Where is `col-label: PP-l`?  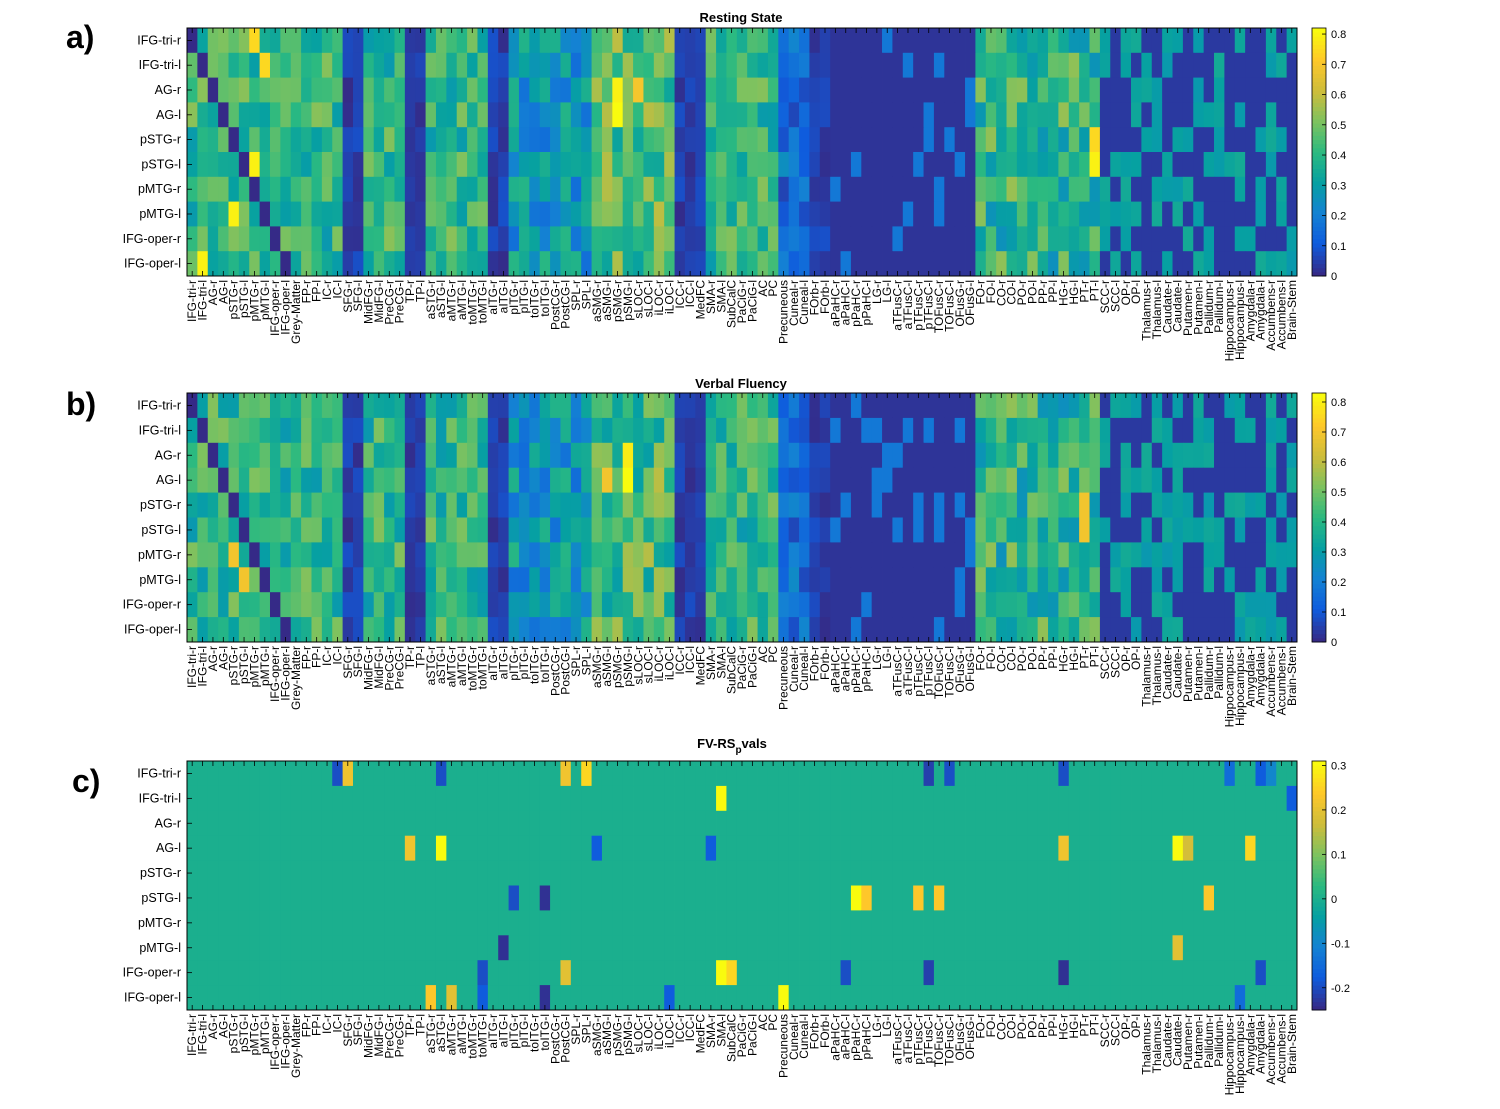
col-label: PP-l is located at coordinates (1053, 1025).